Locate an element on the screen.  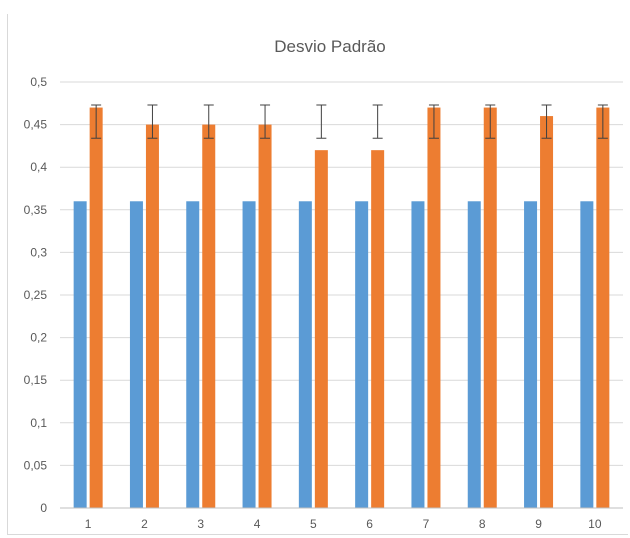
x-tick-label: 6 is located at coordinates (369, 524).